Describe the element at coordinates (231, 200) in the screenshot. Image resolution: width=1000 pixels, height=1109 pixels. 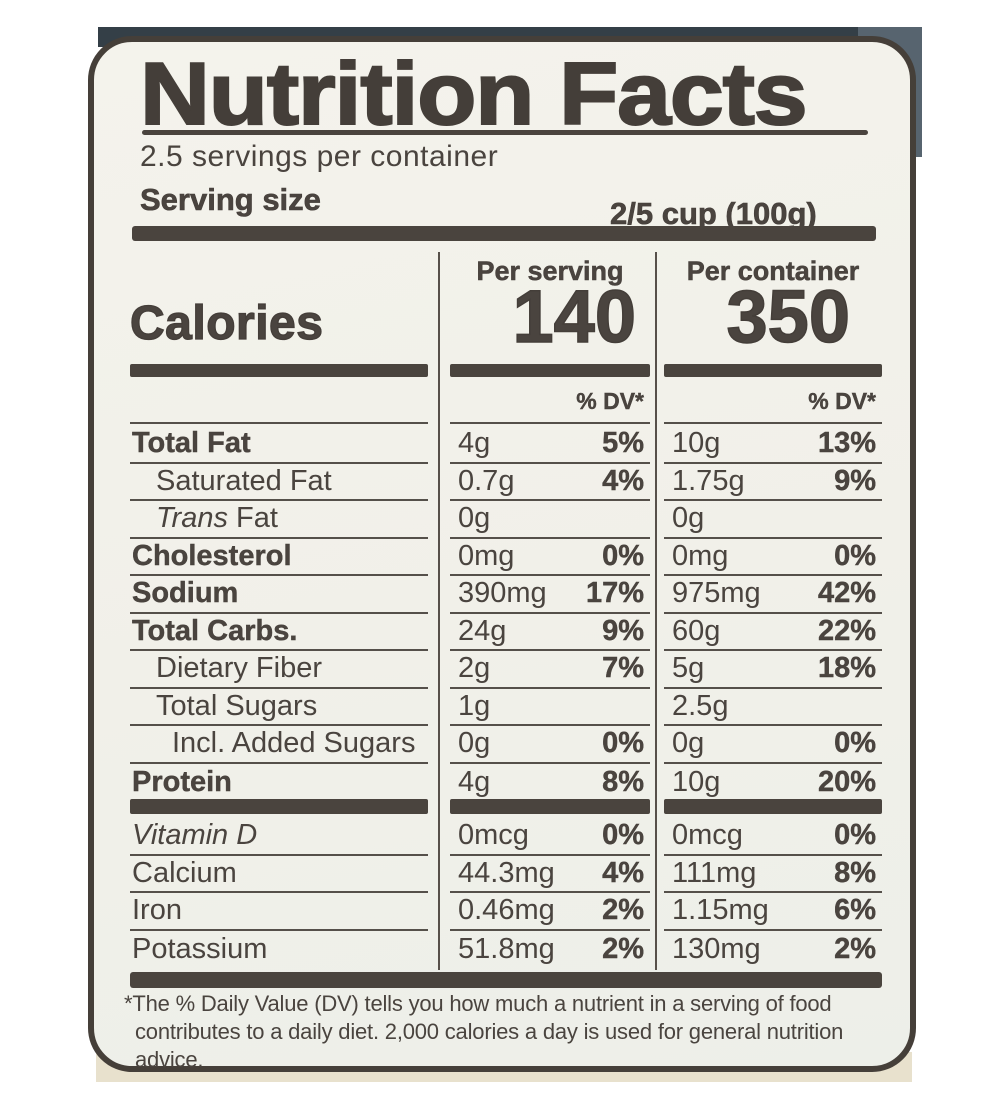
I see `serving-size-label: Serving size` at that location.